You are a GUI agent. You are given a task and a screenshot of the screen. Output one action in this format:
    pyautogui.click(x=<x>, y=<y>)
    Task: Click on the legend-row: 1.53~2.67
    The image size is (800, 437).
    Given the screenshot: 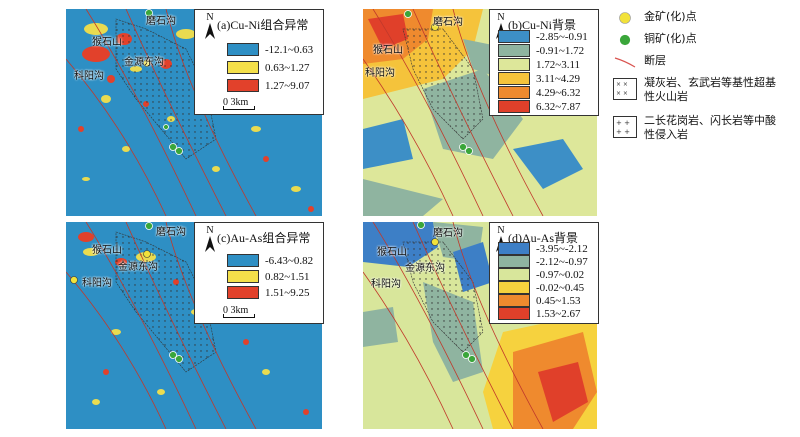 What is the action you would take?
    pyautogui.click(x=539, y=313)
    